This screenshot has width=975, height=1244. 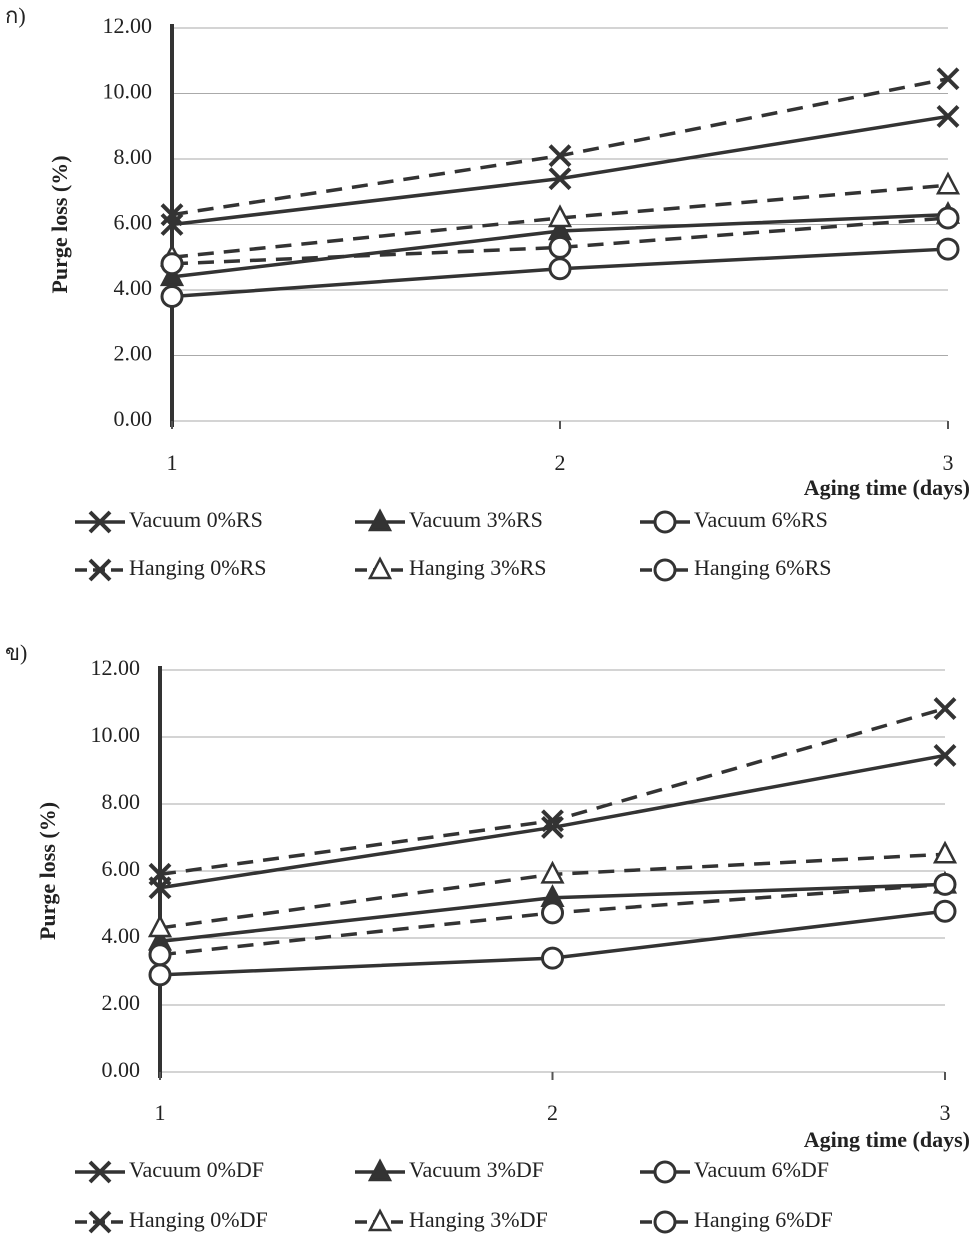 What do you see at coordinates (761, 1169) in the screenshot?
I see `legend-label: Vacuum 6%DF` at bounding box center [761, 1169].